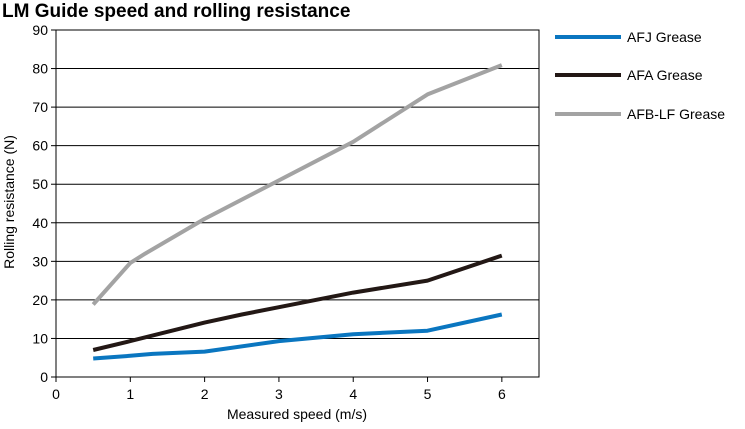 The image size is (745, 429). I want to click on y-axis-label: Rolling resistance (N), so click(9, 202).